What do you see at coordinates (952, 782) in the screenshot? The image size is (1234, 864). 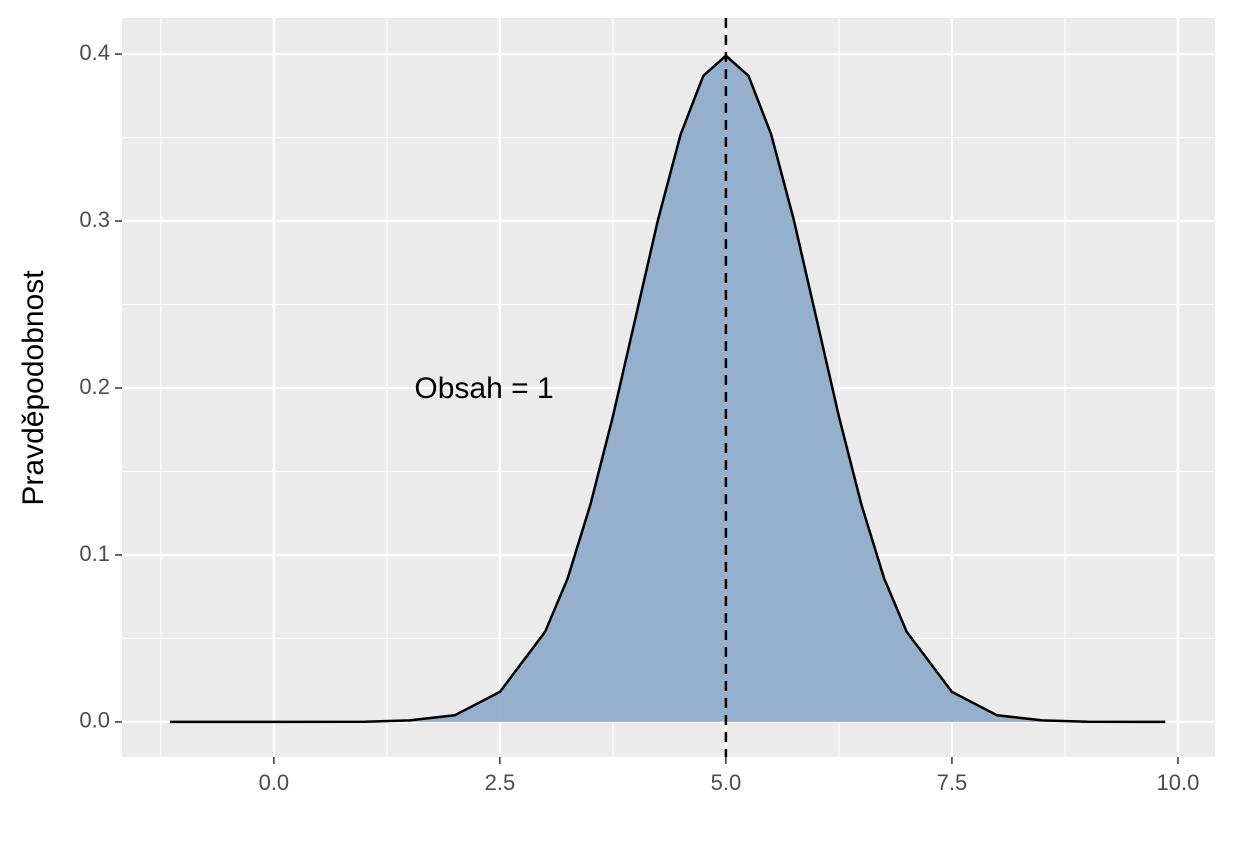 I see `x-tick-label: 7.5` at bounding box center [952, 782].